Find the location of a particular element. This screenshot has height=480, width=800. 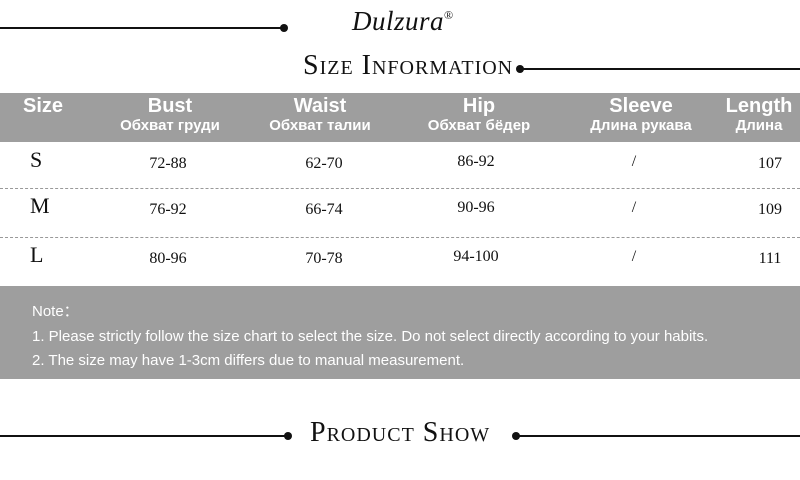

row-bust: 76-92 is located at coordinates (168, 209).